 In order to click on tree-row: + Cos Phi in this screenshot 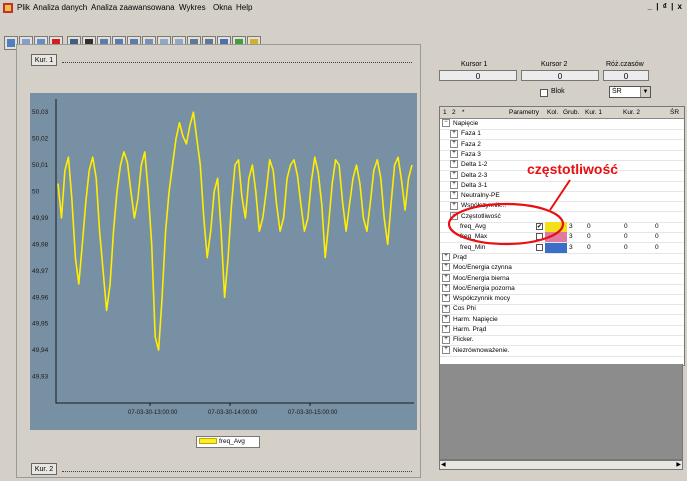, I will do `click(459, 309)`.